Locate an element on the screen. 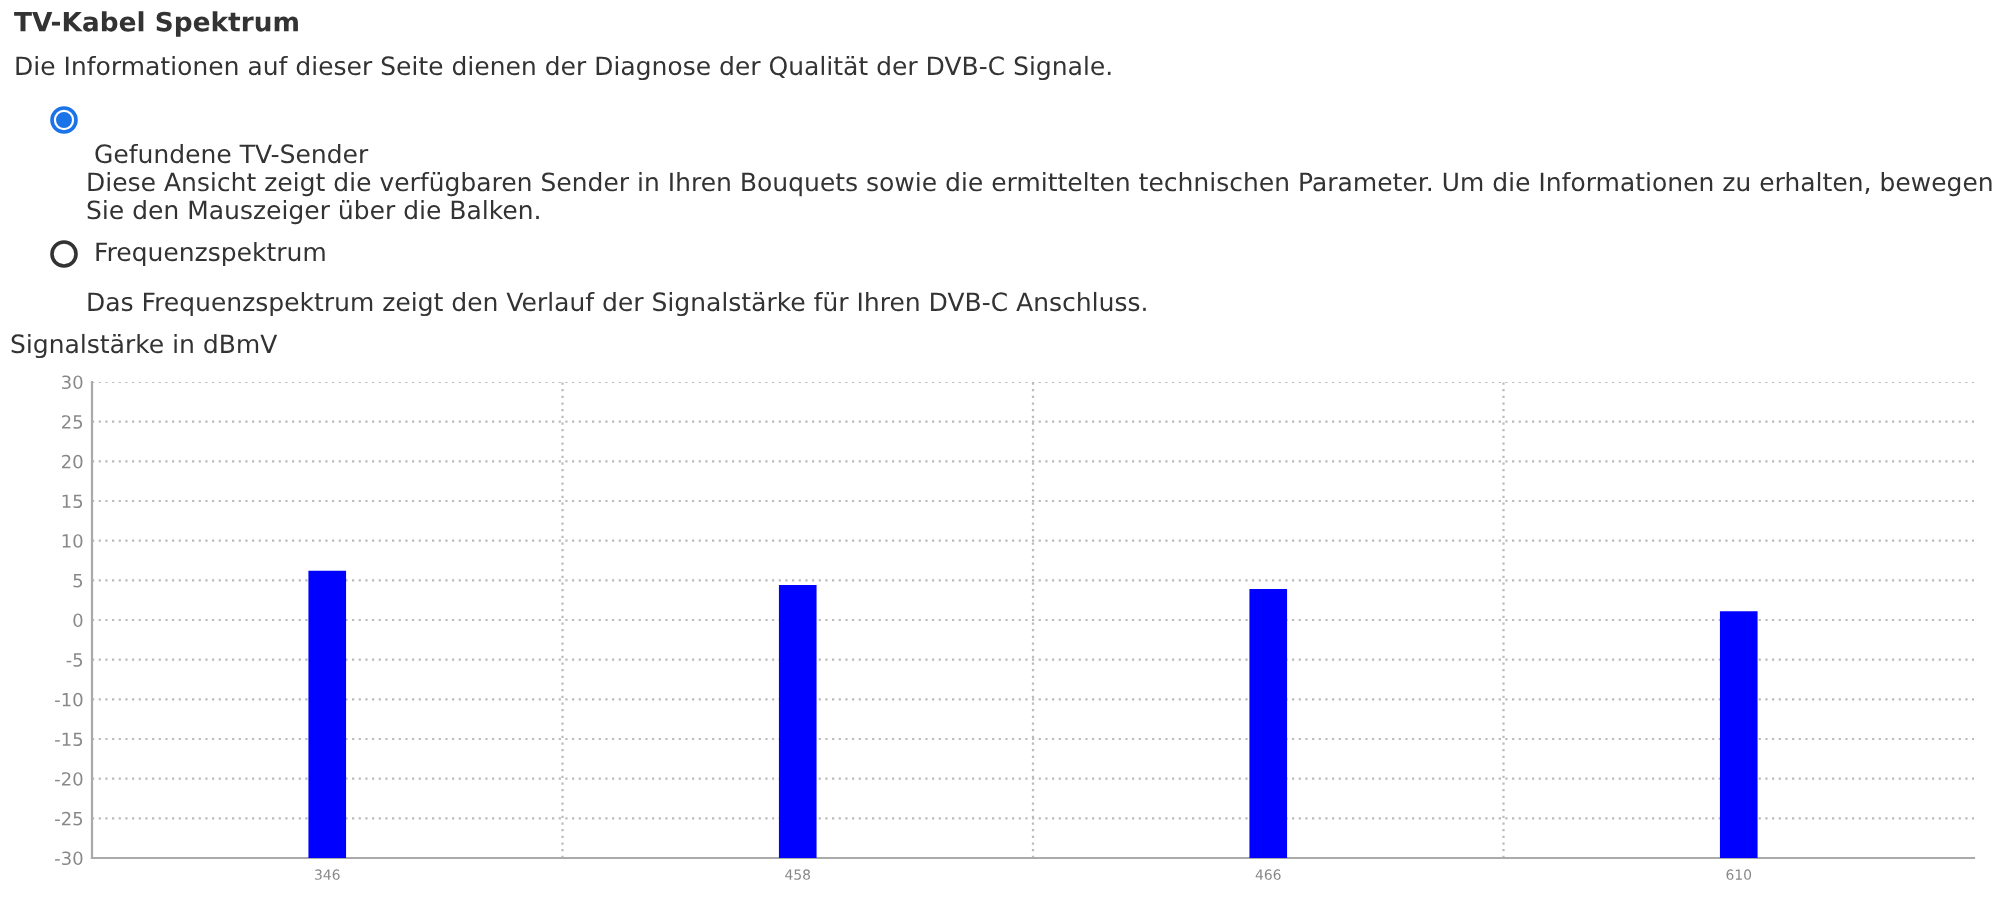  y-tick-label: -15 is located at coordinates (69, 739).